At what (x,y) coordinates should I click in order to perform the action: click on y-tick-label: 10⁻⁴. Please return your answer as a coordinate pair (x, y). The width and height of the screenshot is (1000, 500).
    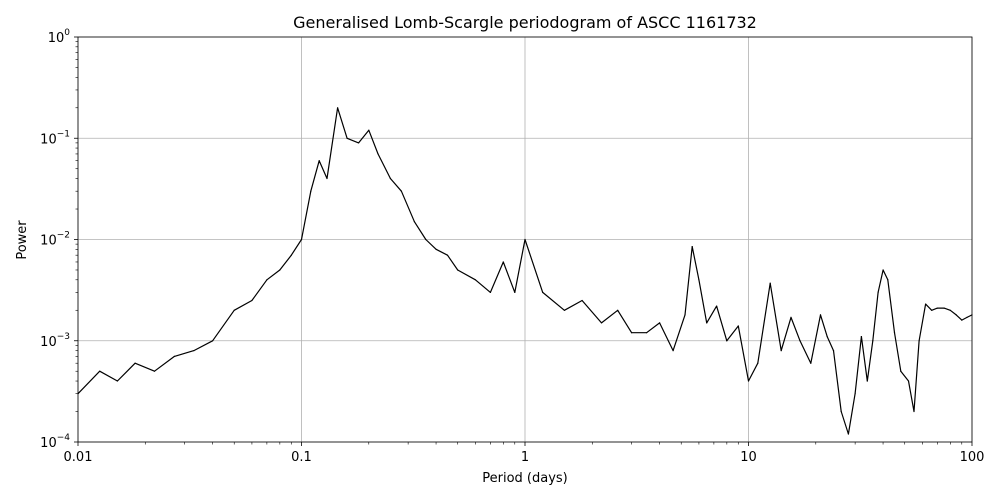
    Looking at the image, I should click on (55, 442).